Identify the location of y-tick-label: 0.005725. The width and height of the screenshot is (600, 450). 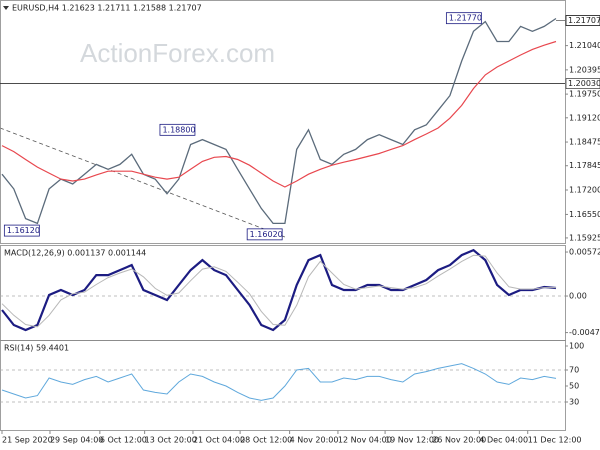
(584, 252).